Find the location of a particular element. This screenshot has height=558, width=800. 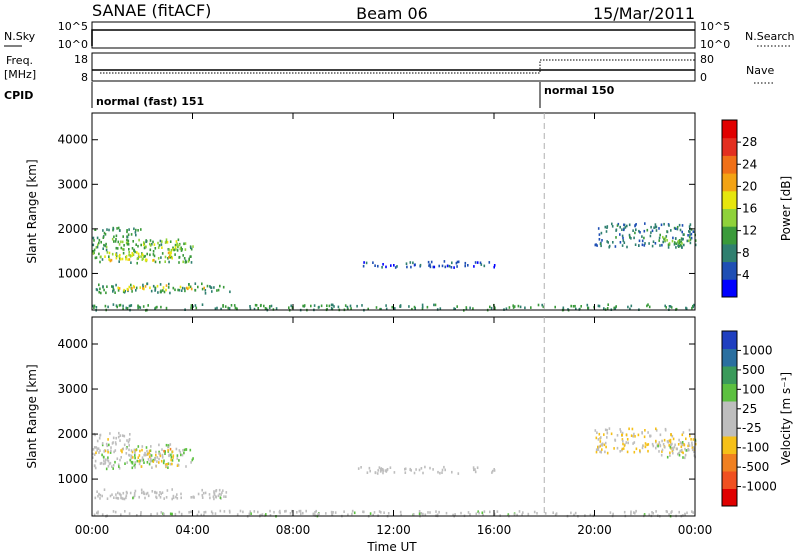

power-colorbar-tick-label: 12 is located at coordinates (749, 231).